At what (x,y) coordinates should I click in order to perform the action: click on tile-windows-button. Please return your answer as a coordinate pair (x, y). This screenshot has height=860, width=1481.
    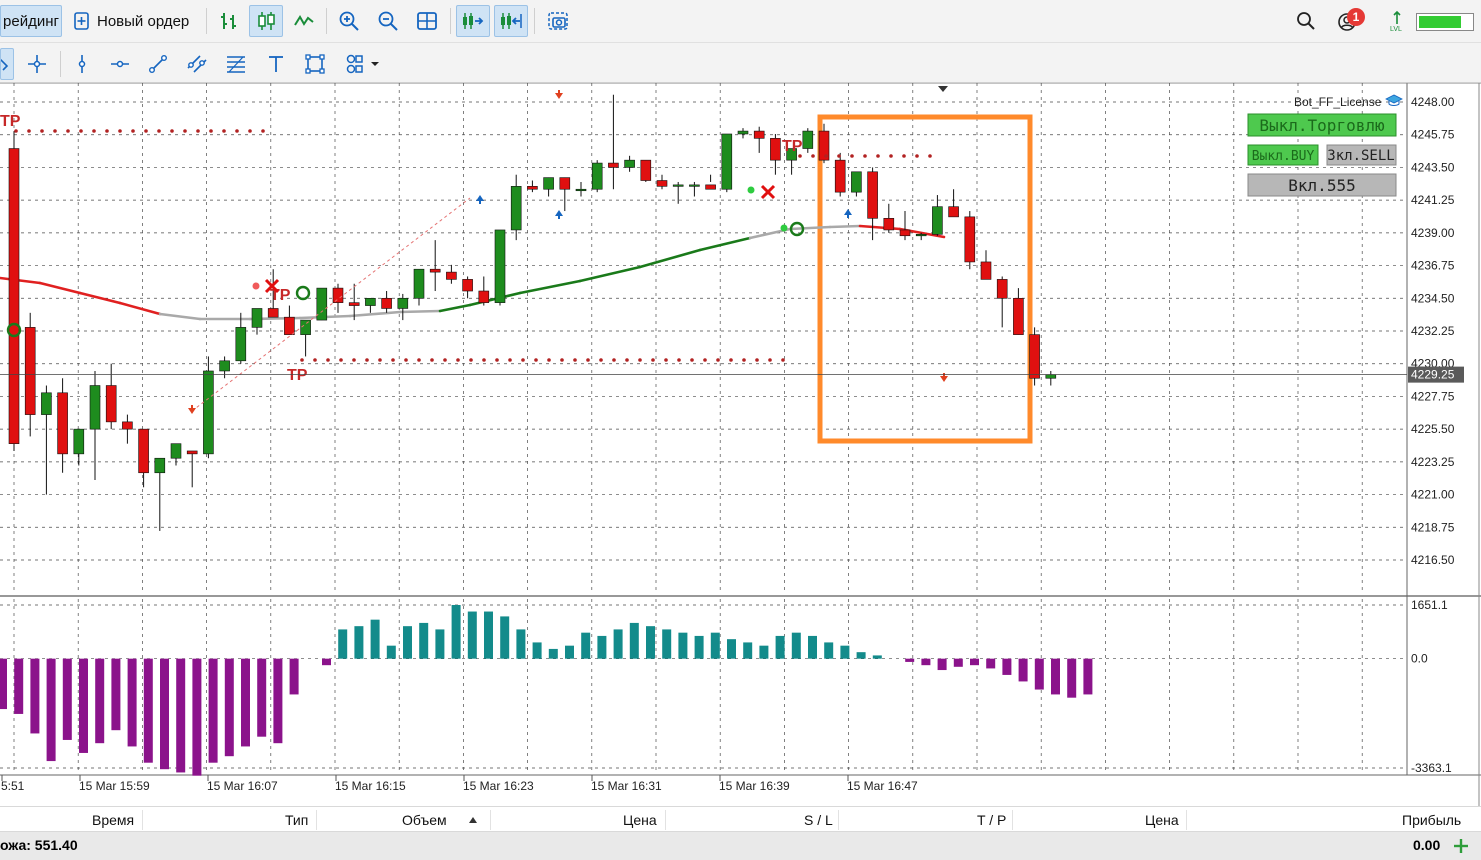
    Looking at the image, I should click on (427, 21).